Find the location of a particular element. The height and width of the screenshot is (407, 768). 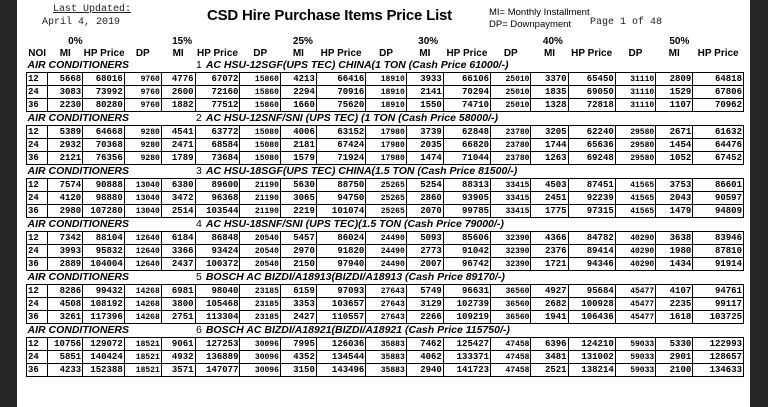

table-cell: 3993 is located at coordinates (65, 251).